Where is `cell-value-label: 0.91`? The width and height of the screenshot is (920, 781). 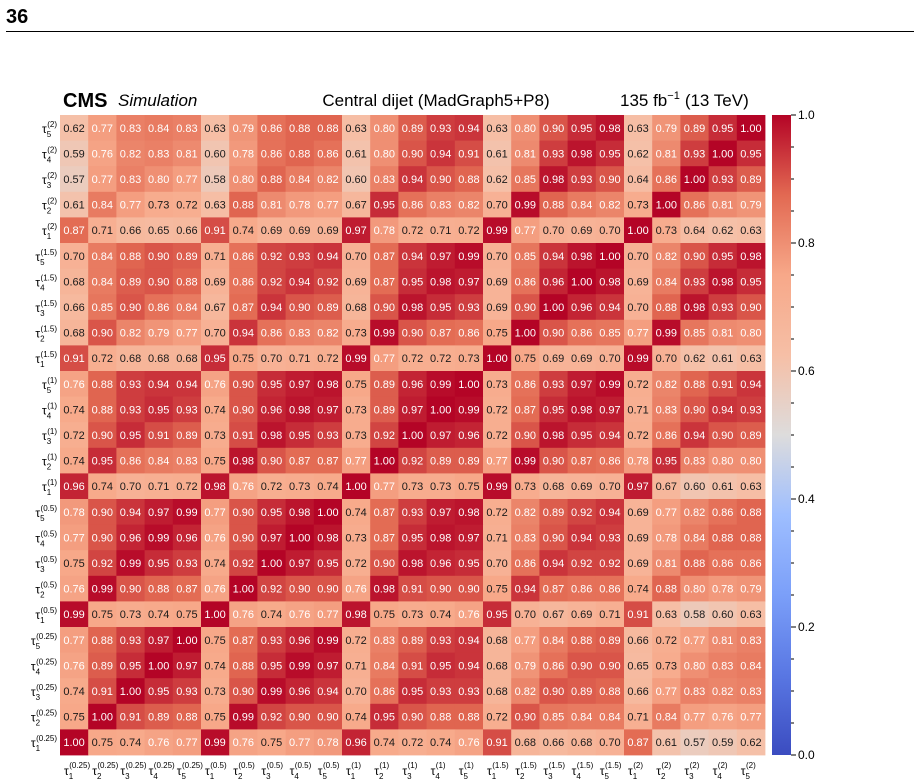
cell-value-label: 0.91 is located at coordinates (412, 666).